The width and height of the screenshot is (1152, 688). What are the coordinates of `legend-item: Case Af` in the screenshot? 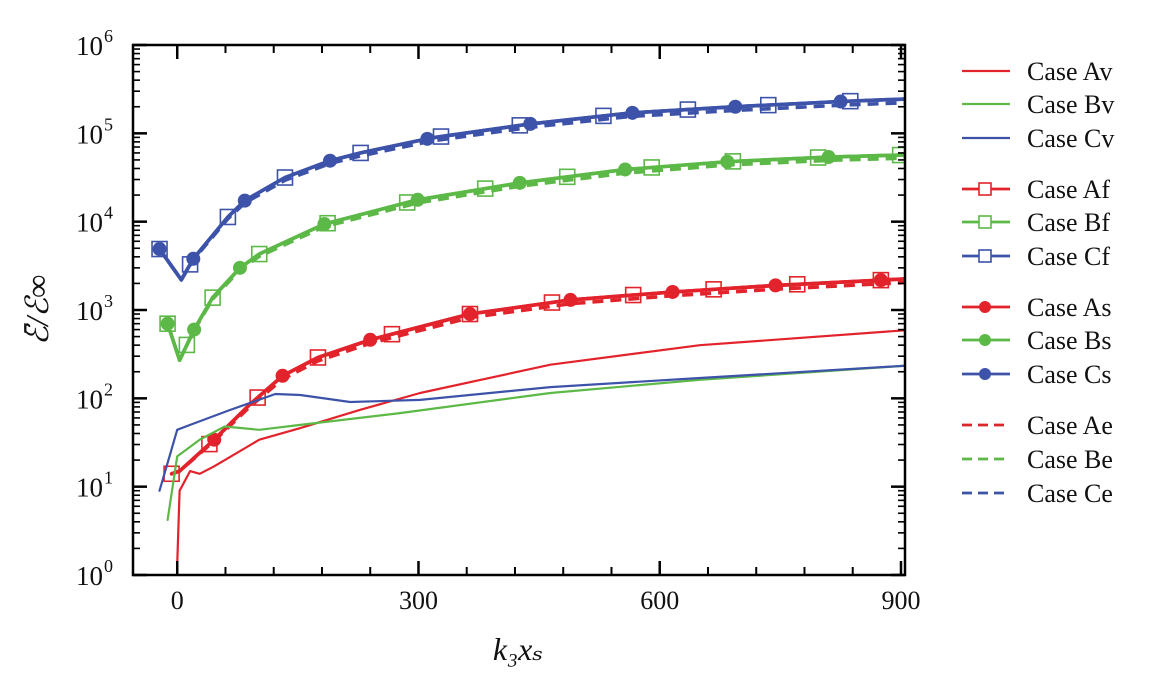 It's located at (1036, 189).